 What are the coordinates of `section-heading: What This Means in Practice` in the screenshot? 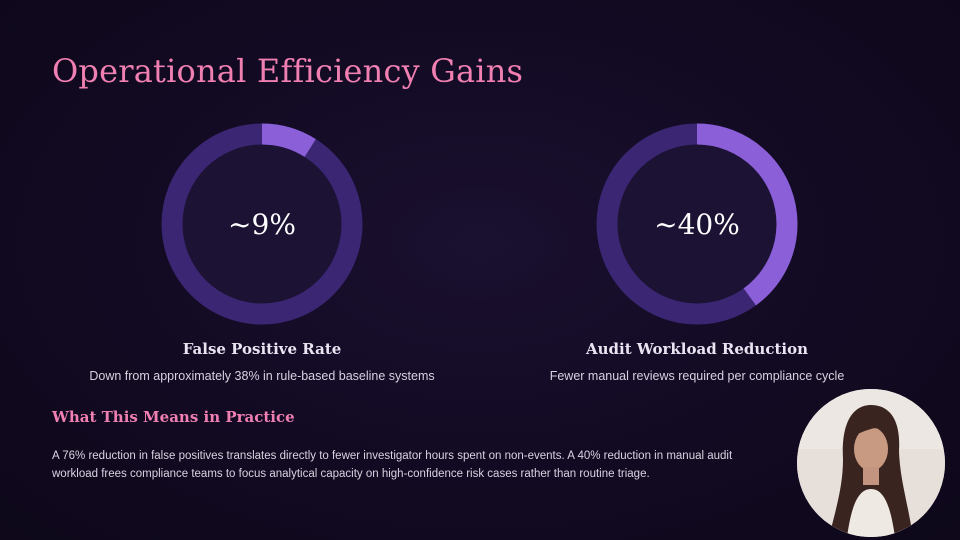 It's located at (173, 417).